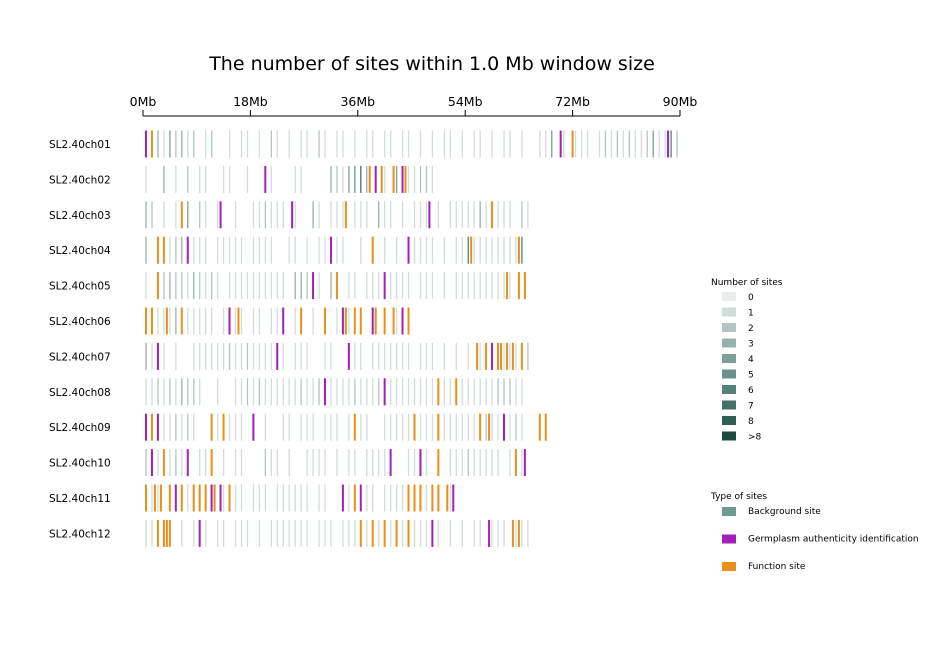  What do you see at coordinates (80, 357) in the screenshot?
I see `chromosome-label: SL2.40ch07` at bounding box center [80, 357].